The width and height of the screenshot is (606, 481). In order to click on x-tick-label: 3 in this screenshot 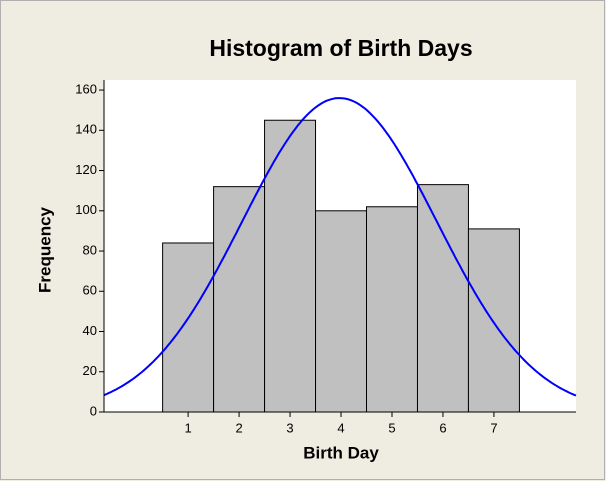, I will do `click(289, 427)`.